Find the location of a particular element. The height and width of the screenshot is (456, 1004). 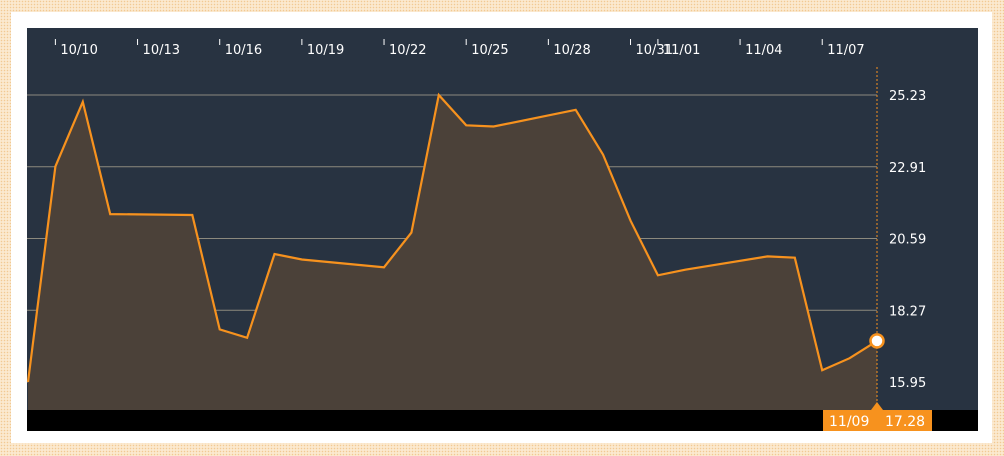

x-tick-label: 10/10 is located at coordinates (78, 50).